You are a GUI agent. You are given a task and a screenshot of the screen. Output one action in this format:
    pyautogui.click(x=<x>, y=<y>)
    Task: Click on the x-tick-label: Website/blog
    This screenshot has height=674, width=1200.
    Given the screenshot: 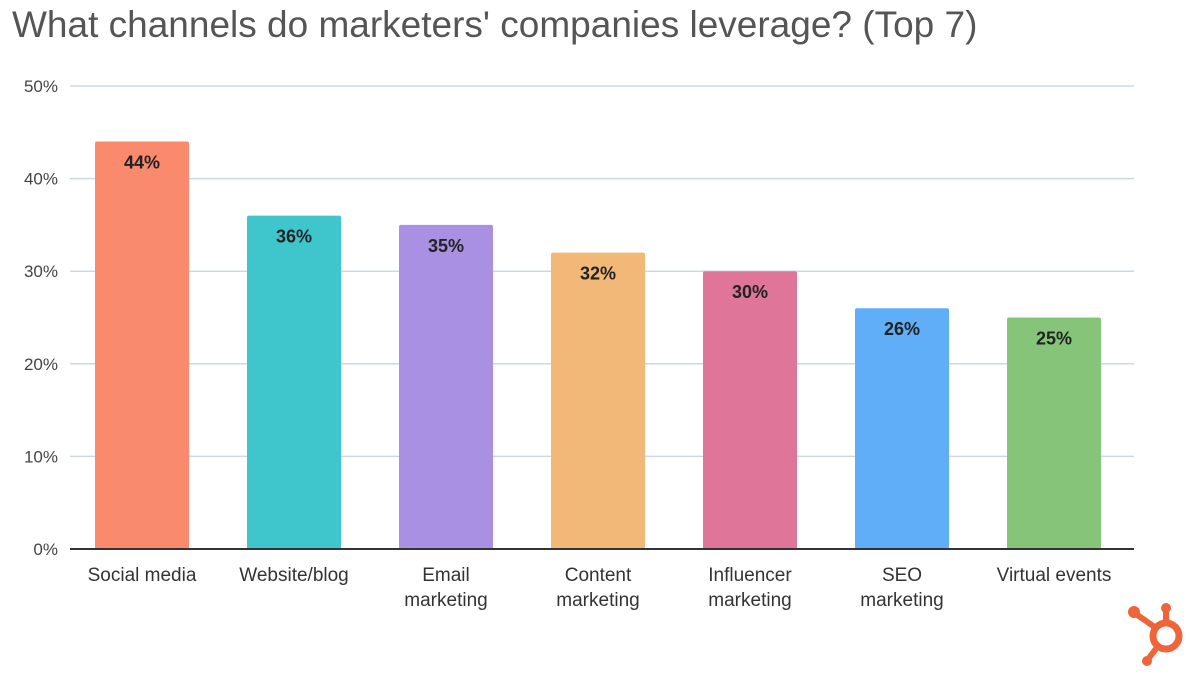 What is the action you would take?
    pyautogui.click(x=294, y=575)
    